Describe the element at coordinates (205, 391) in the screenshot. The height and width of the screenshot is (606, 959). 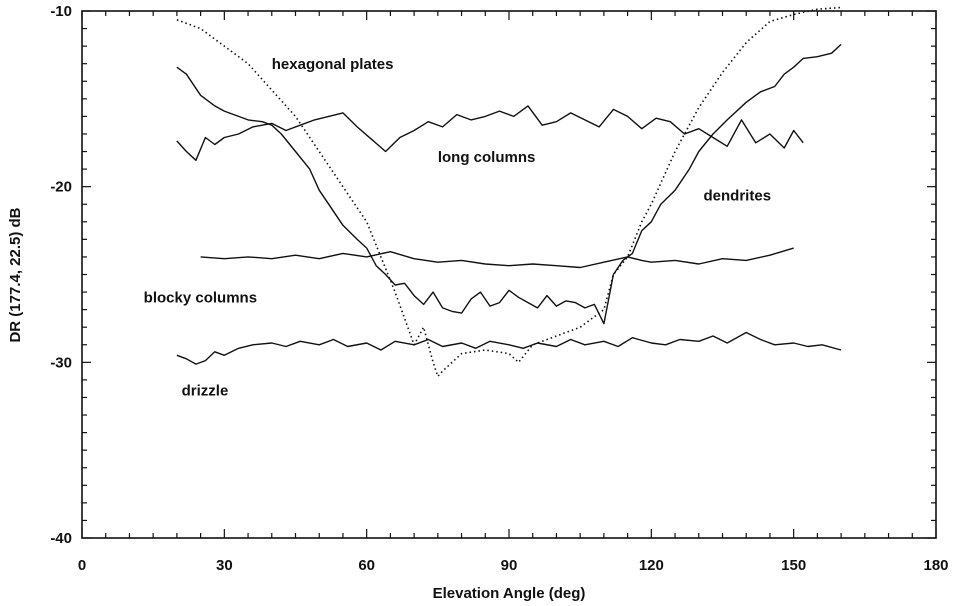
I see `annotation-label: drizzle` at that location.